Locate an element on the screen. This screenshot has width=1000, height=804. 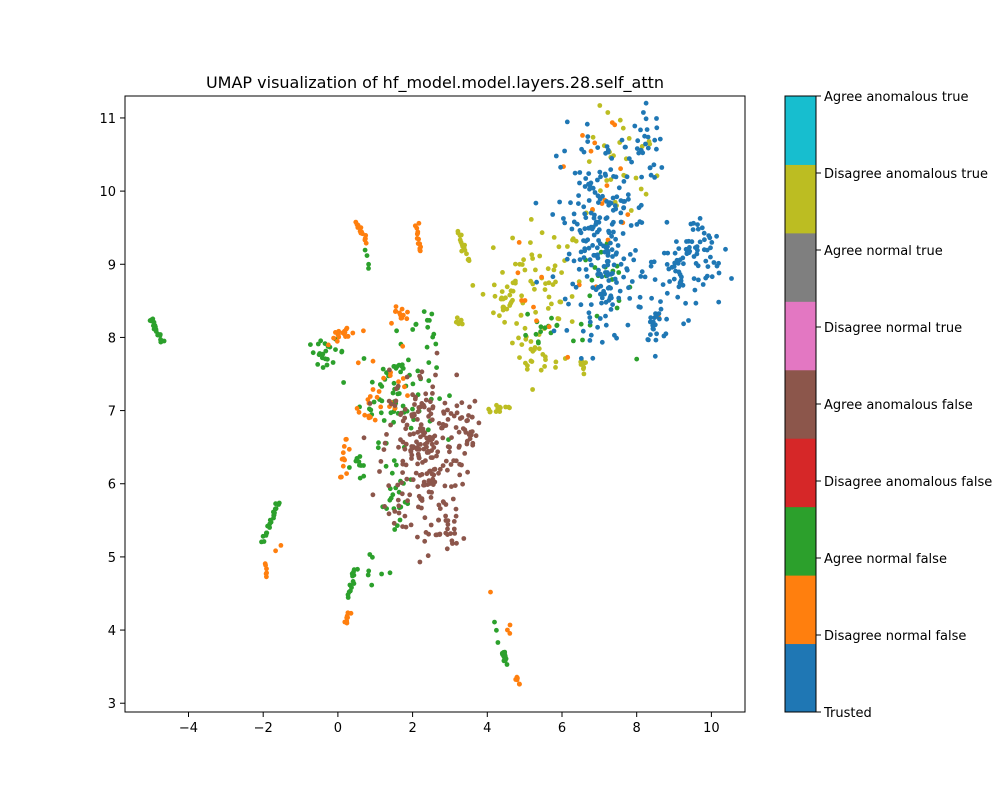
colorbar-label: Disagree normal false is located at coordinates (895, 636).